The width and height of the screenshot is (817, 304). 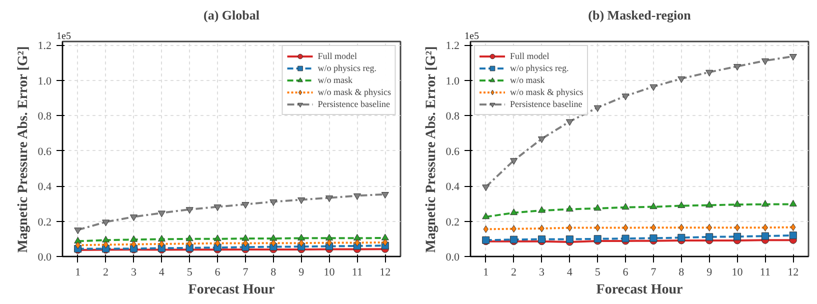 What do you see at coordinates (453, 116) in the screenshot?
I see `y-tick-label: 0.8` at bounding box center [453, 116].